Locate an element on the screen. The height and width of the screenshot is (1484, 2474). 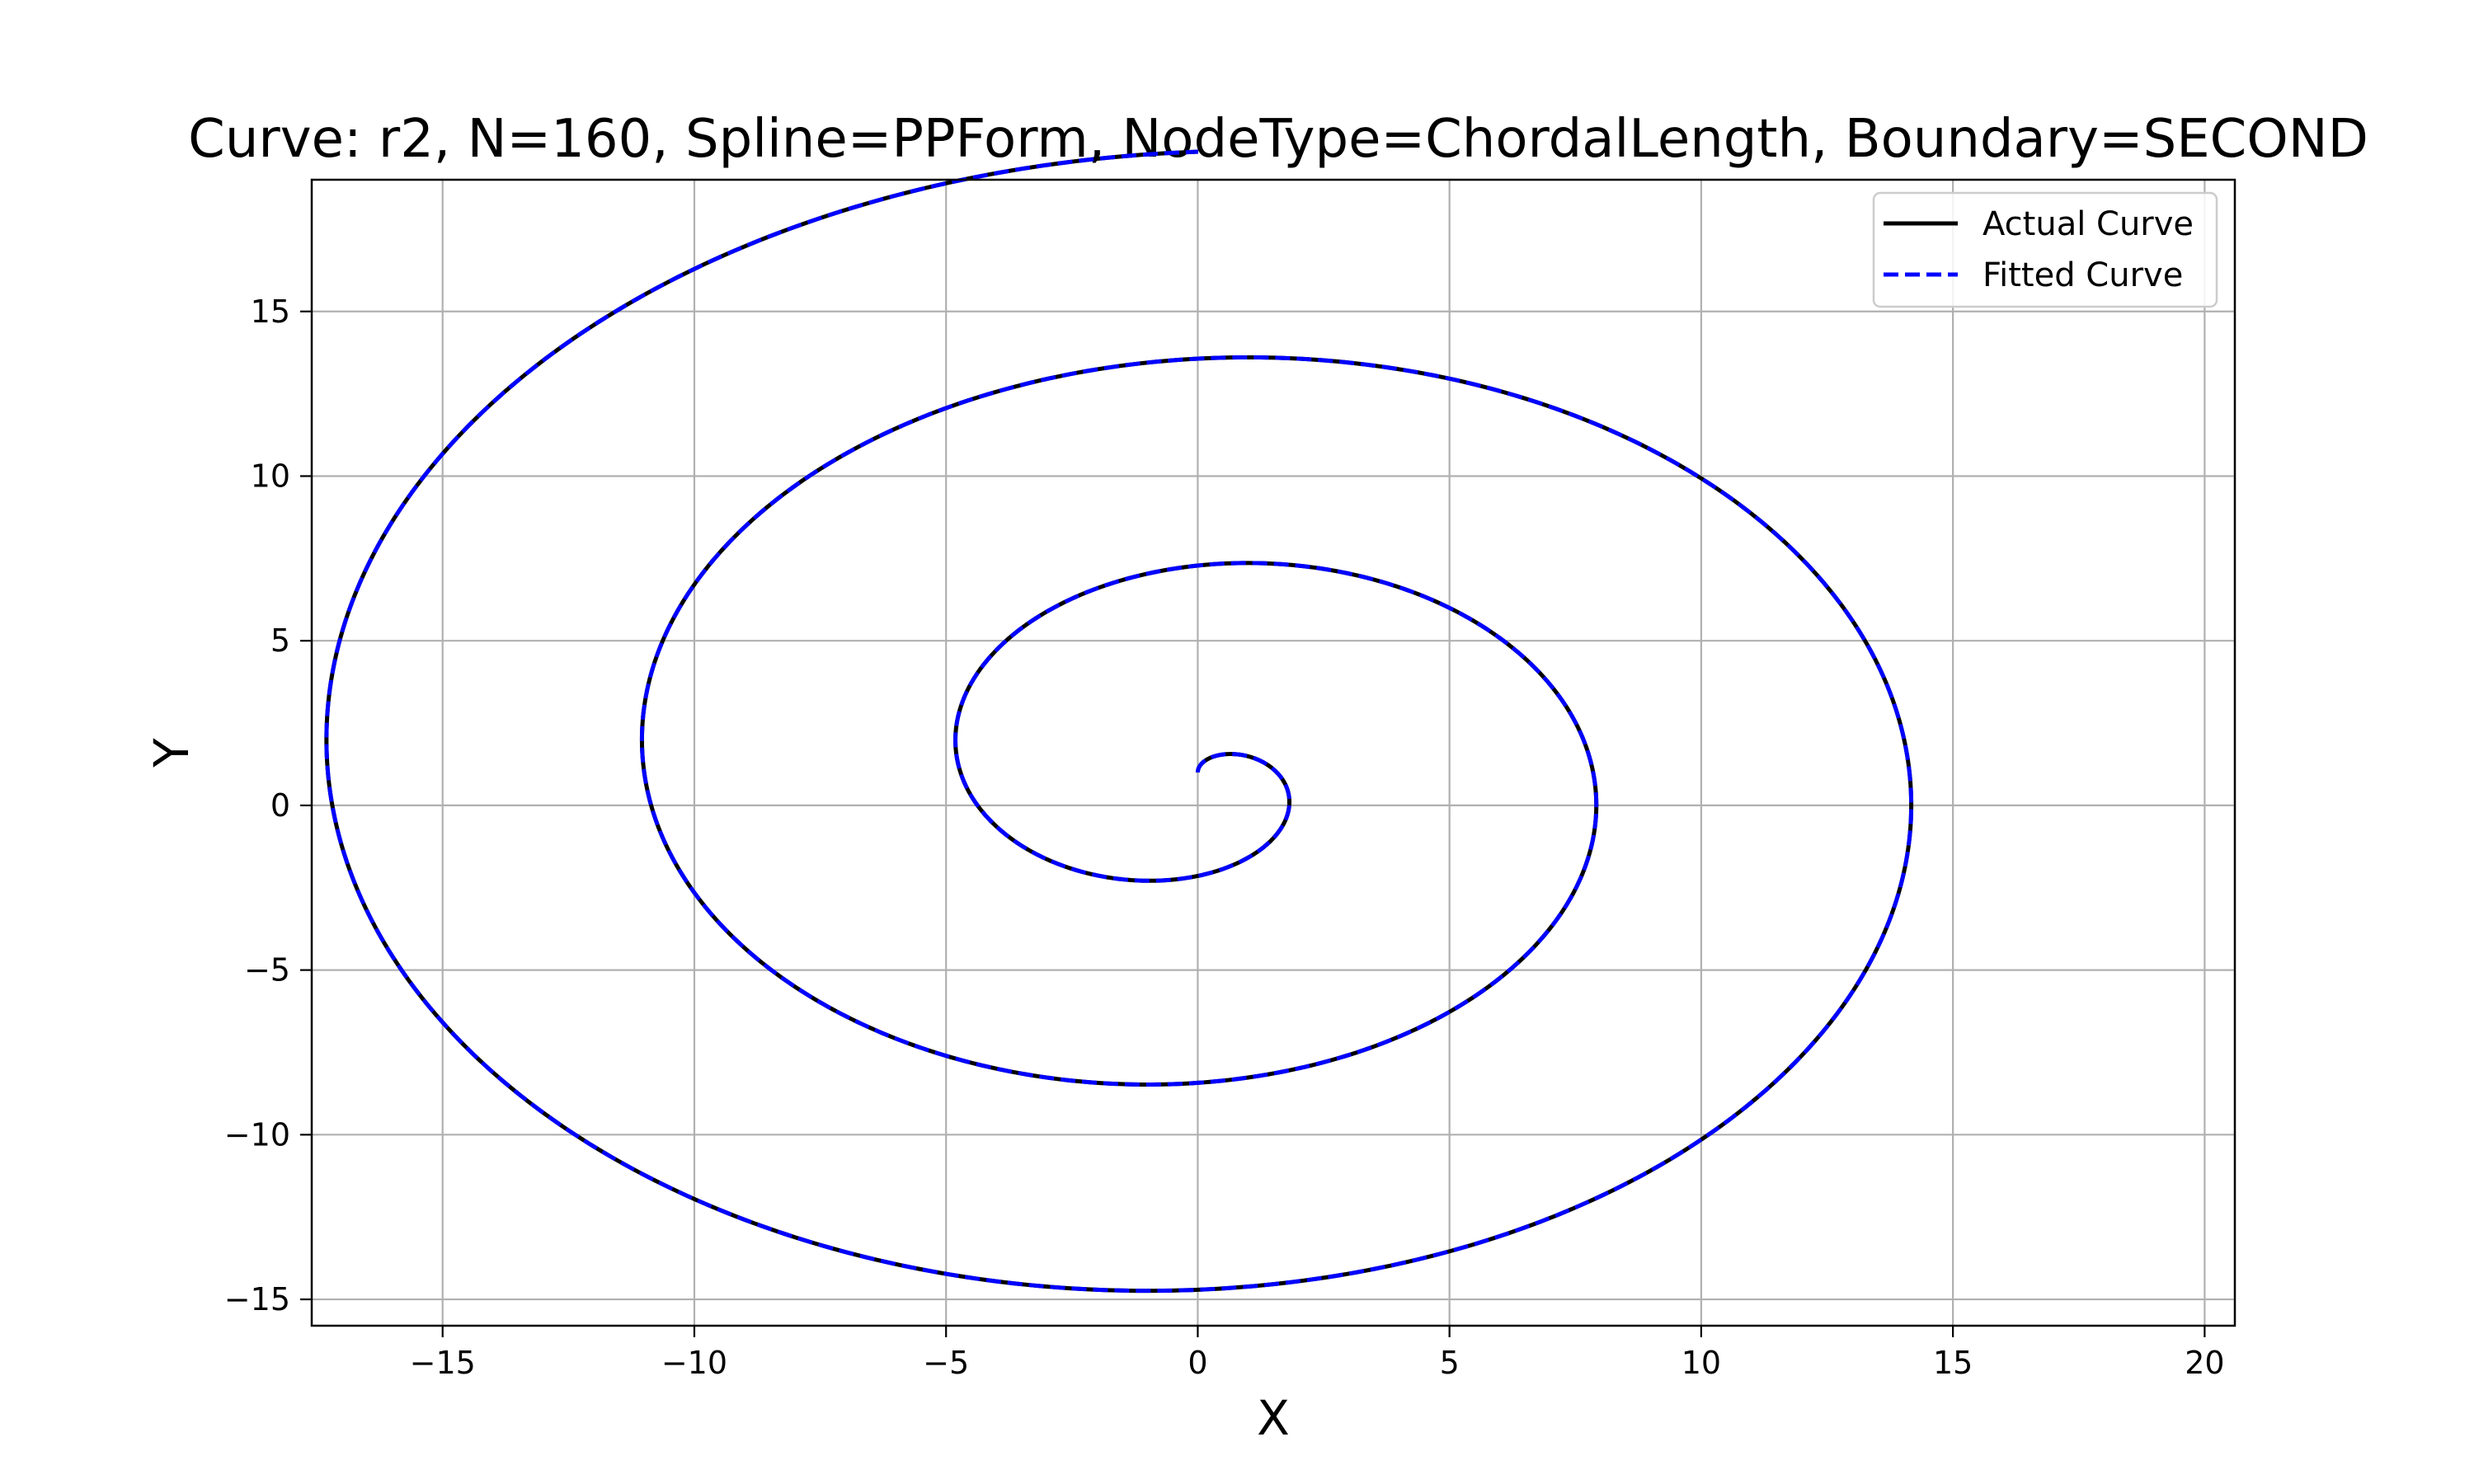
x-tick-label: 15 is located at coordinates (1953, 1363).